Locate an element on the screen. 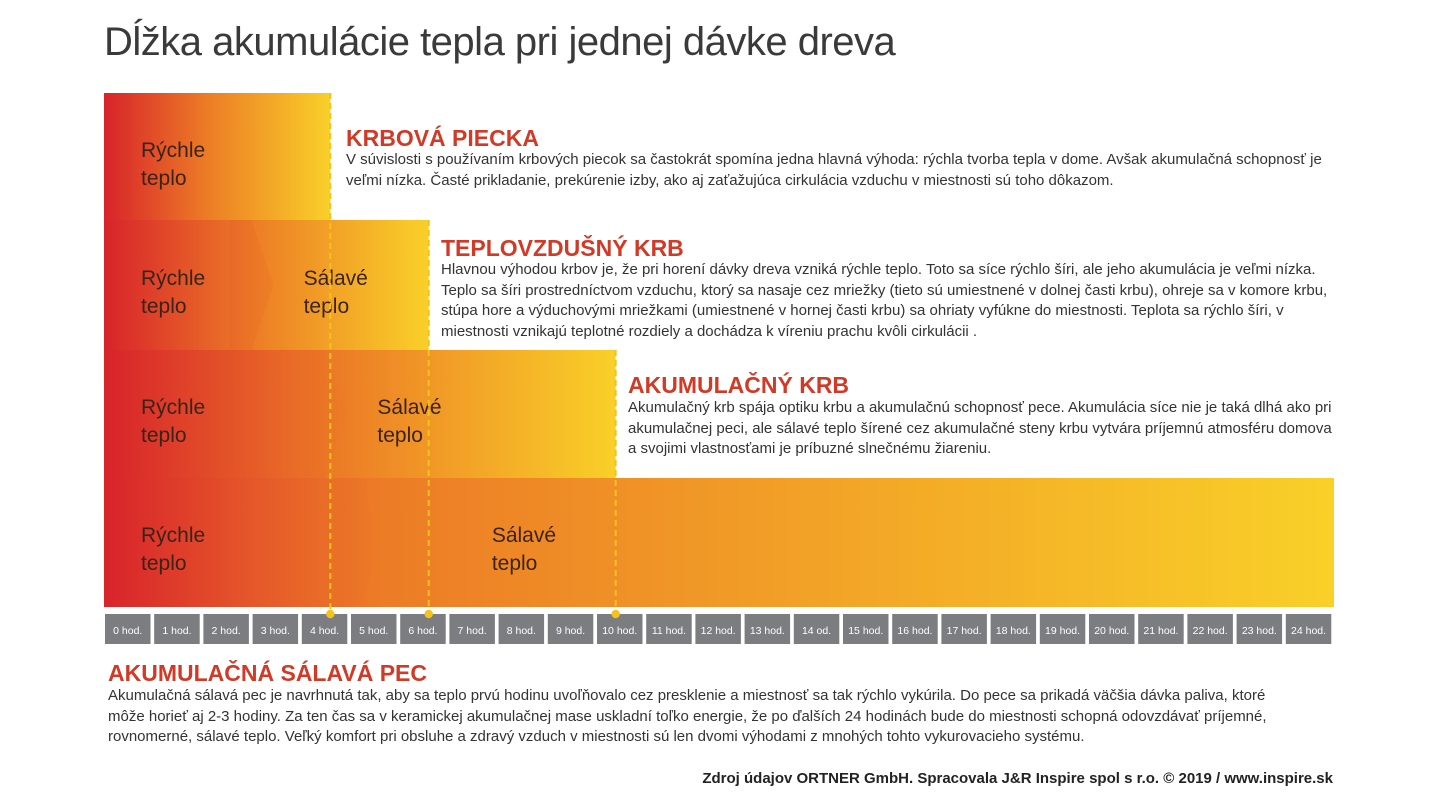  time-tick-label: 3 hod. is located at coordinates (275, 631).